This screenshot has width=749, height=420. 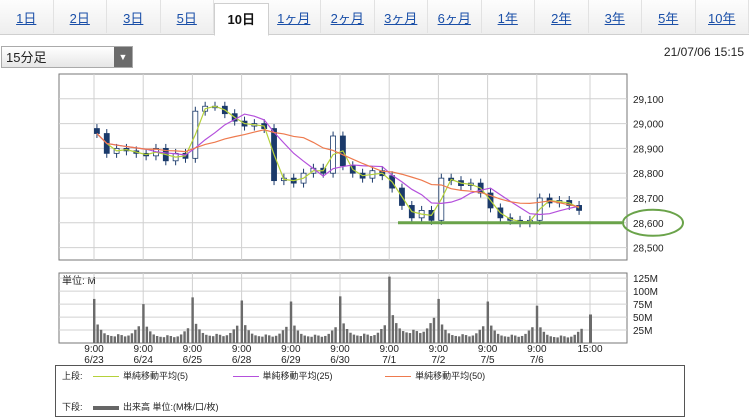 What do you see at coordinates (389, 360) in the screenshot?
I see `x-tick-date: 7/1` at bounding box center [389, 360].